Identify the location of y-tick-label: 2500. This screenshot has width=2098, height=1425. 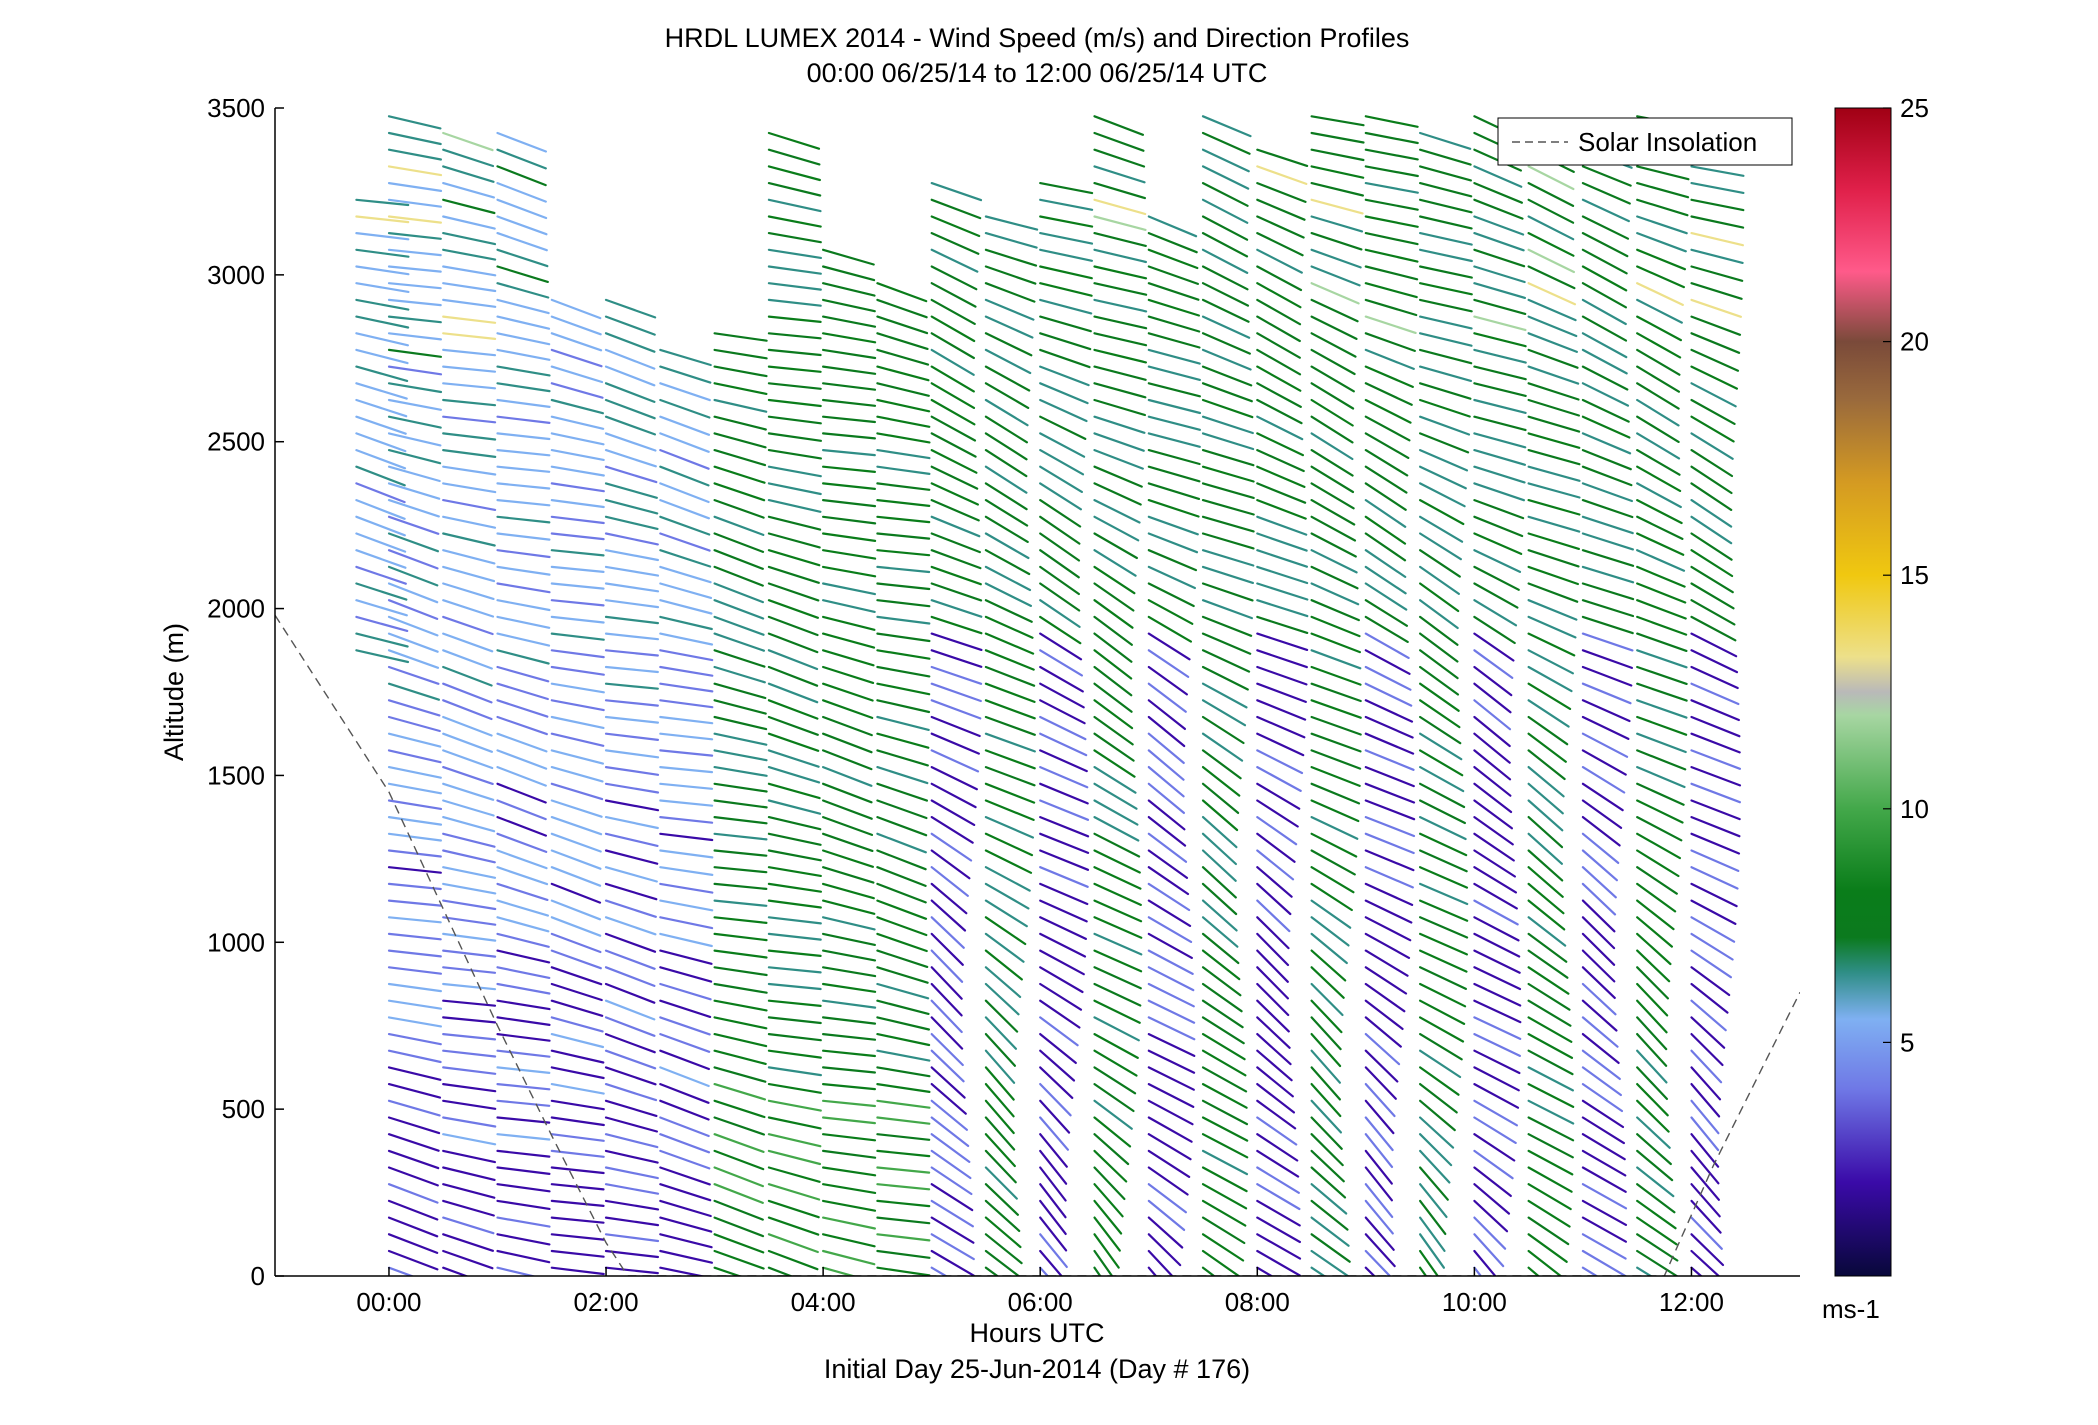
(236, 442).